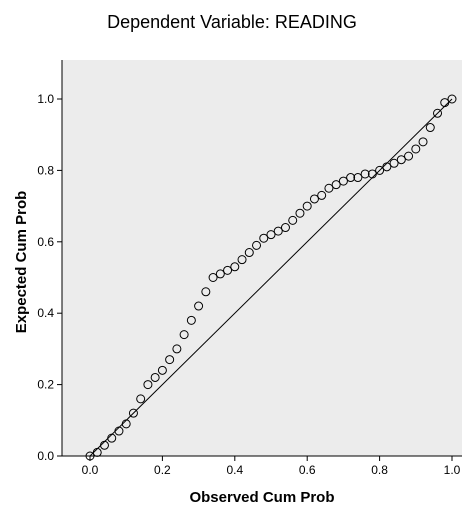  I want to click on x-tick-label: 1.0, so click(452, 470).